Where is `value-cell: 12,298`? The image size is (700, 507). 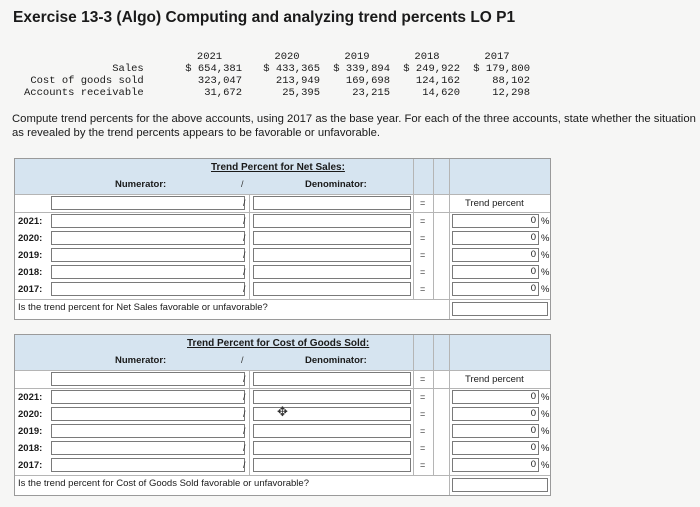
value-cell: 12,298 is located at coordinates (511, 93).